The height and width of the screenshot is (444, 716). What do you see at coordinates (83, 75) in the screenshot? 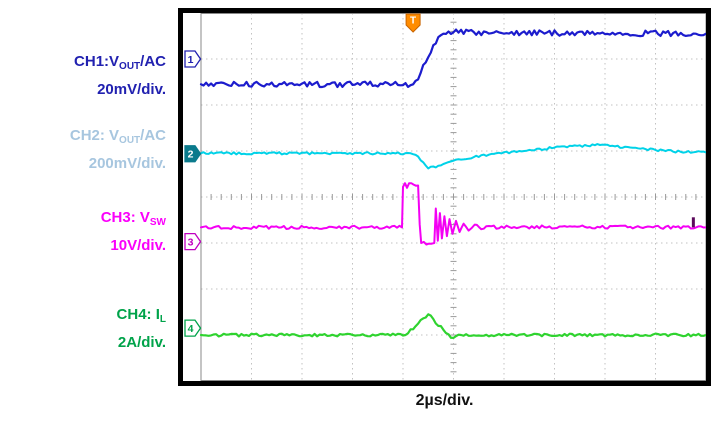
I see `label-ch1: CH1:VOUT/AC 20mV/div.` at bounding box center [83, 75].